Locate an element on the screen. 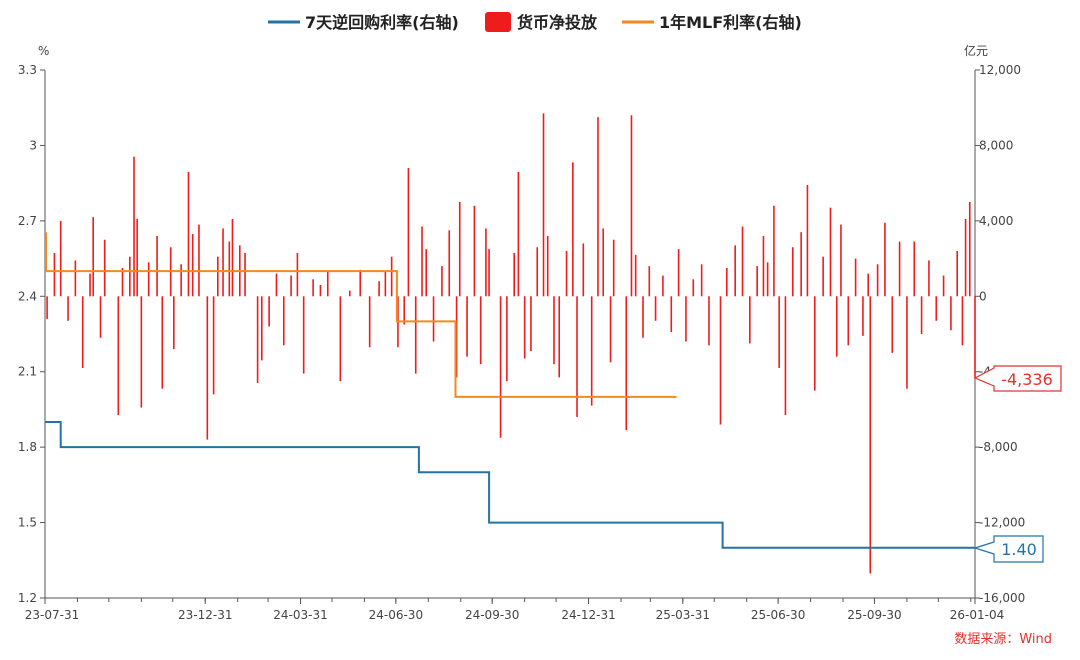 The height and width of the screenshot is (660, 1080). reverse-repo-flag-box is located at coordinates (1008, 549).